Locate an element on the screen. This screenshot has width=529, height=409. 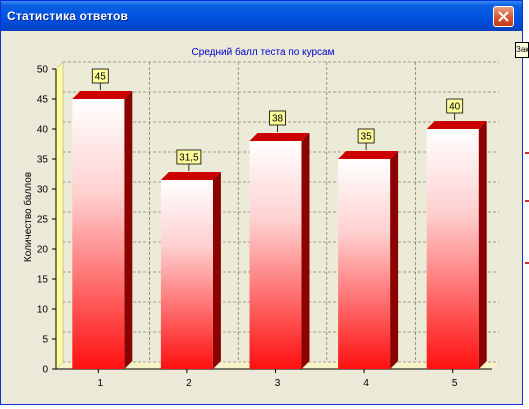
background-edge is located at coordinates (526, 235).